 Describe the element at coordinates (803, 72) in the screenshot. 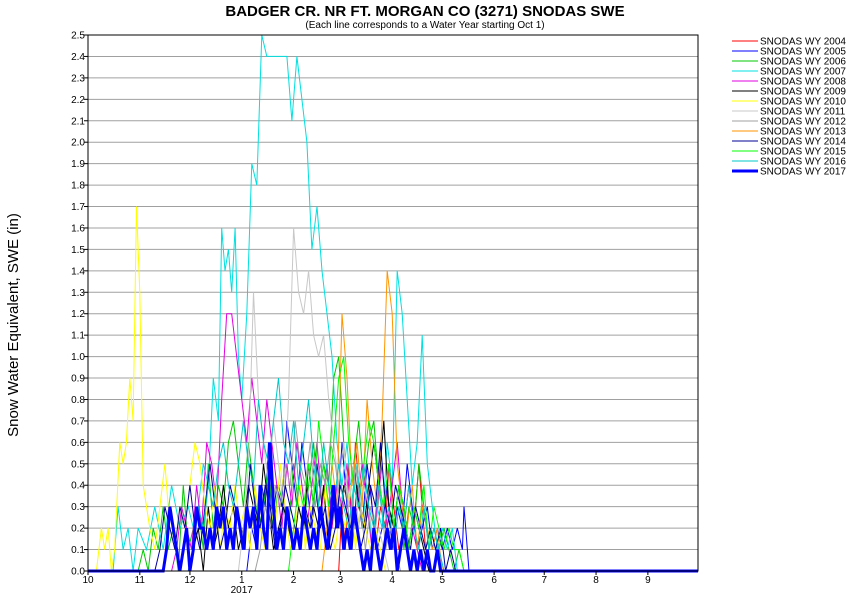

I see `legend-label-3: SNODAS WY 2007` at that location.